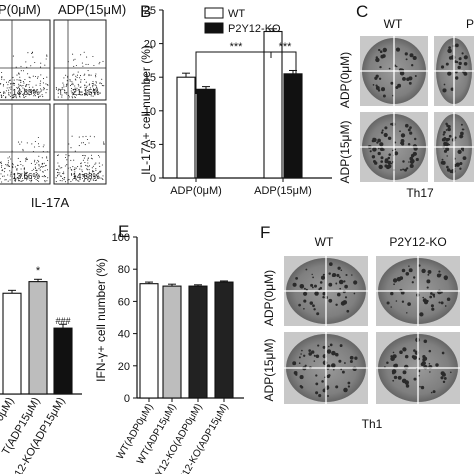  Describe the element at coordinates (254, 29) in the screenshot. I see `legend-label-ko: P2Y12-KO` at that location.